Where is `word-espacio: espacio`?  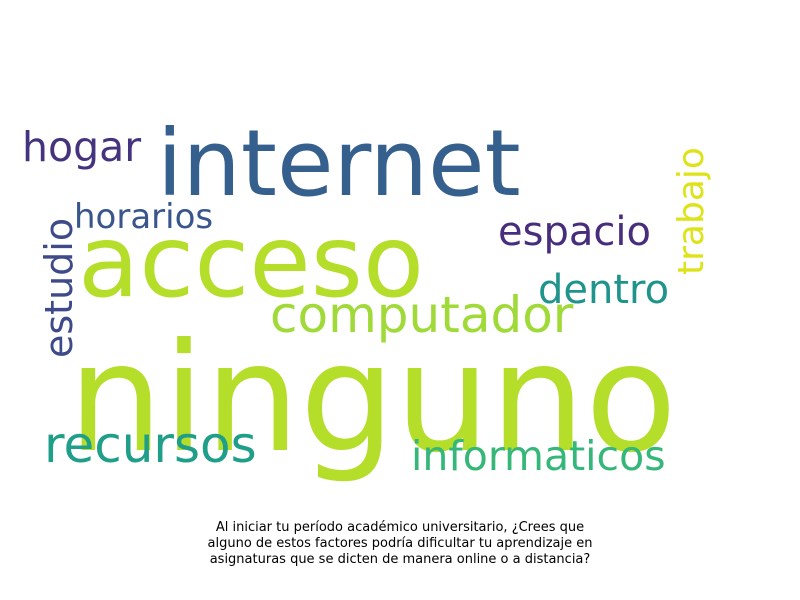 word-espacio: espacio is located at coordinates (574, 232).